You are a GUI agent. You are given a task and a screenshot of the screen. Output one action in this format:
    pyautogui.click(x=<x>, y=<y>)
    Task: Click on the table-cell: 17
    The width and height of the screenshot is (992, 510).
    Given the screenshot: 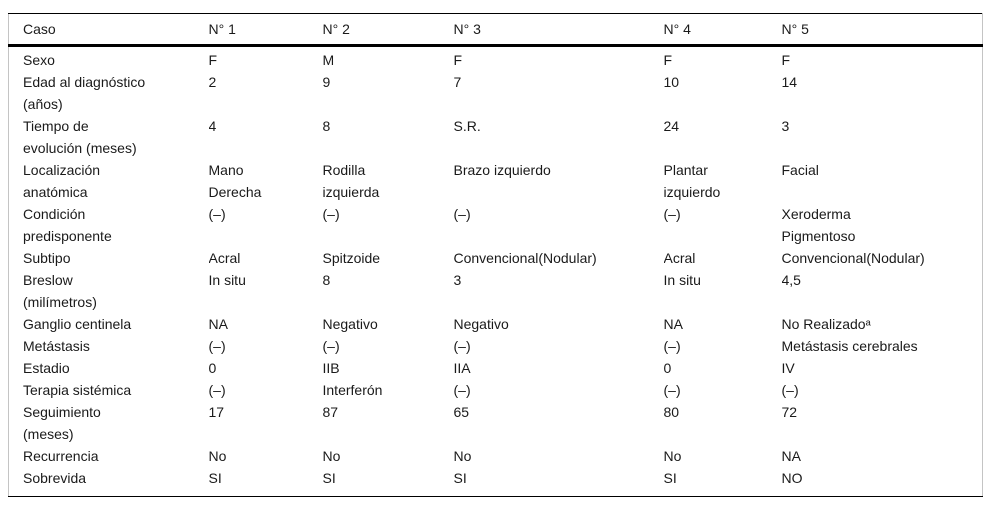 What is the action you would take?
    pyautogui.click(x=216, y=412)
    